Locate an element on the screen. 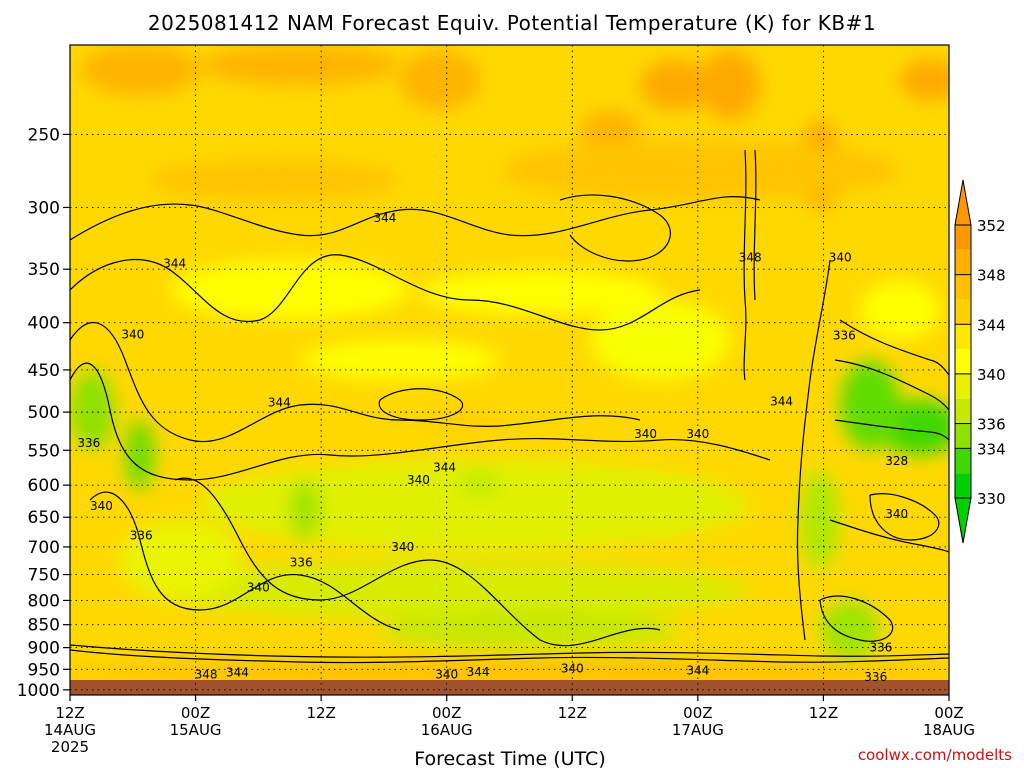 Image resolution: width=1024 pixels, height=768 pixels. colorbar-label: 334 is located at coordinates (991, 449).